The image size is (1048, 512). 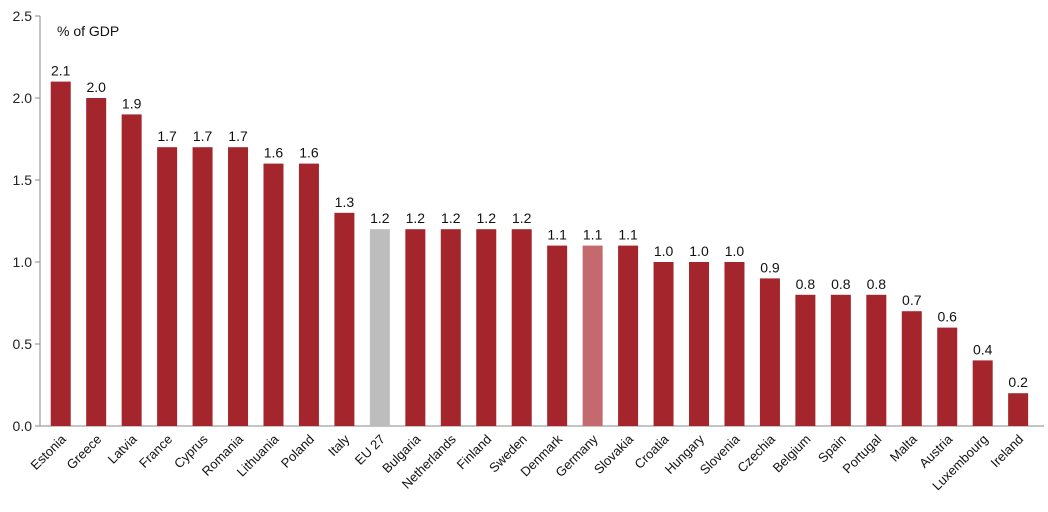 What do you see at coordinates (876, 360) in the screenshot?
I see `bar-portugal` at bounding box center [876, 360].